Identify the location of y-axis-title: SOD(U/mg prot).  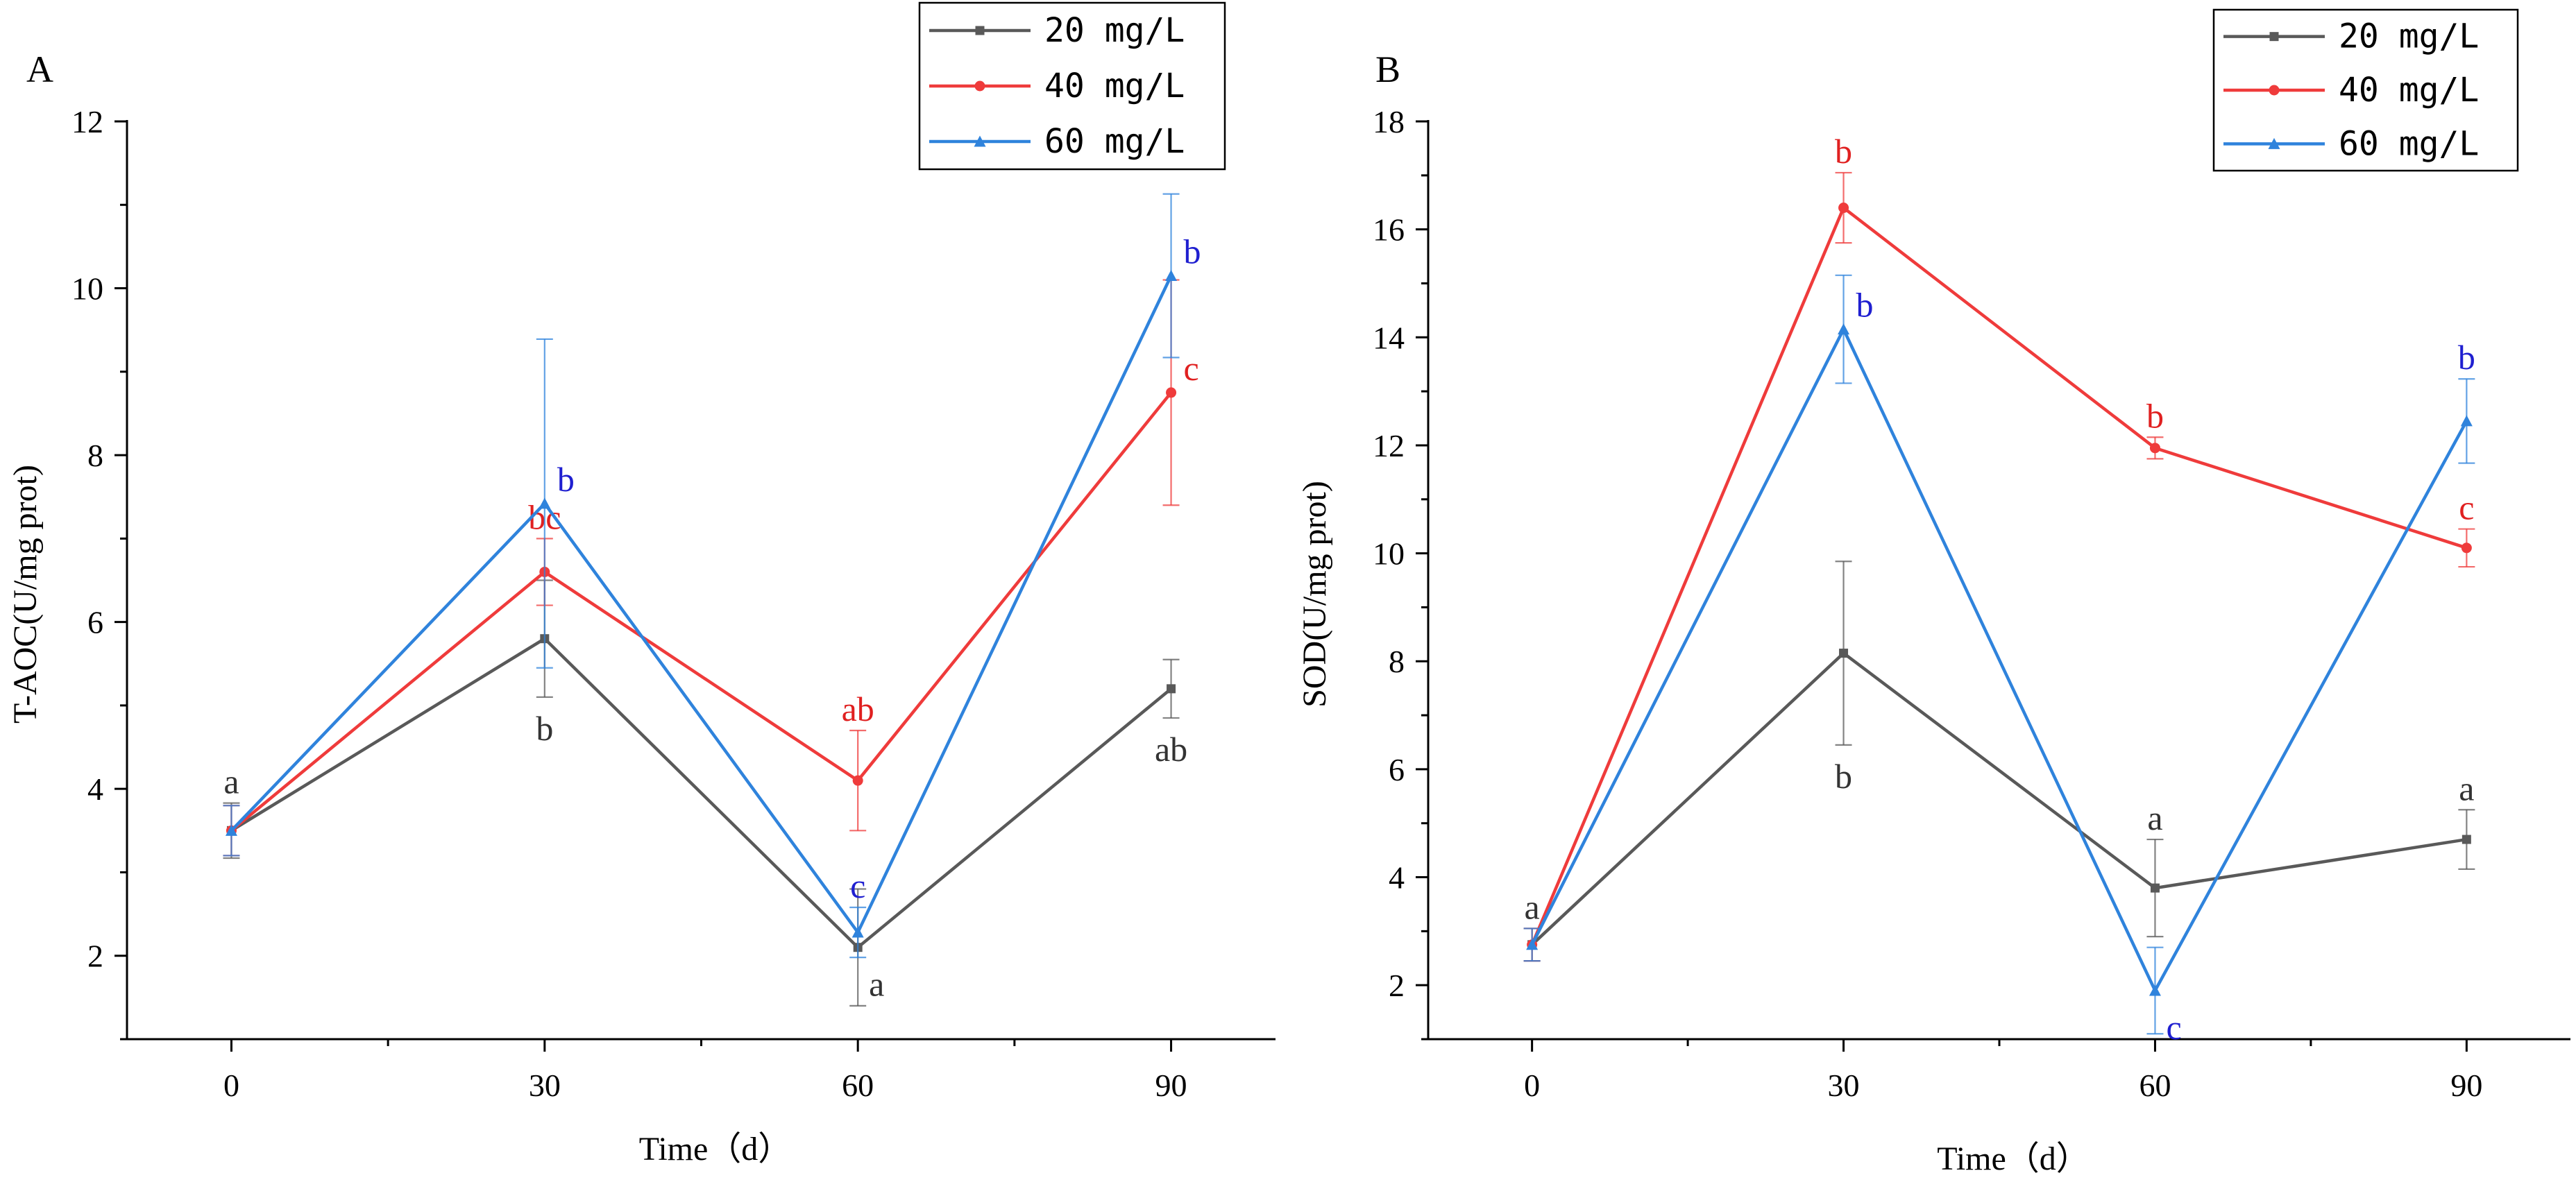
(1315, 594).